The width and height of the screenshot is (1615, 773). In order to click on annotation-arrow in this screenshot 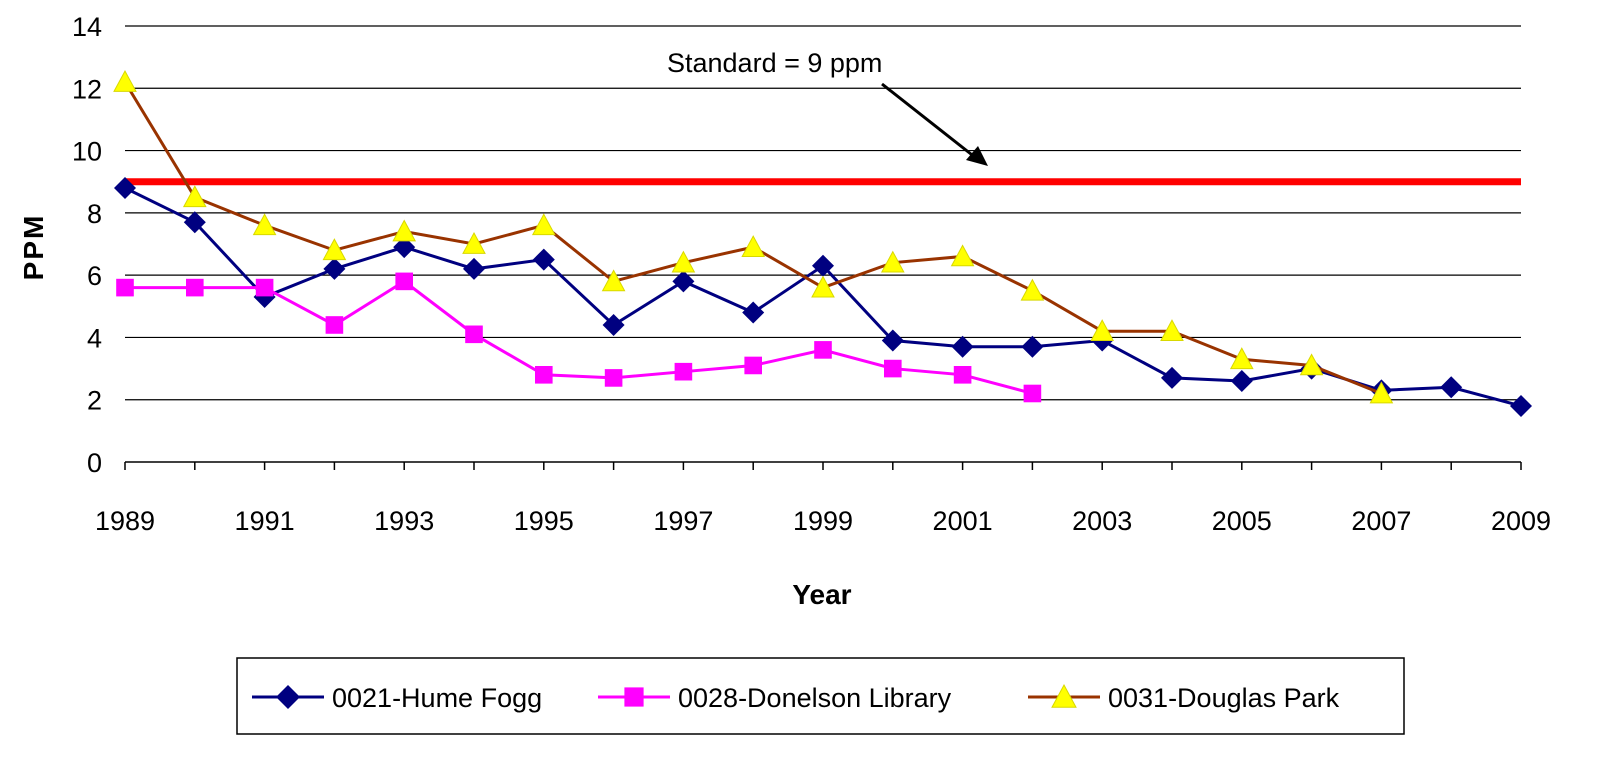, I will do `click(934, 124)`.